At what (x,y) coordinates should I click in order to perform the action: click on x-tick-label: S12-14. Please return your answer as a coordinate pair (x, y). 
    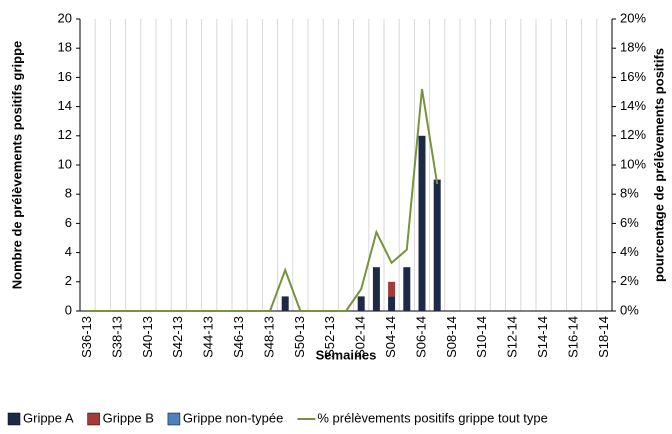
    Looking at the image, I should click on (512, 337).